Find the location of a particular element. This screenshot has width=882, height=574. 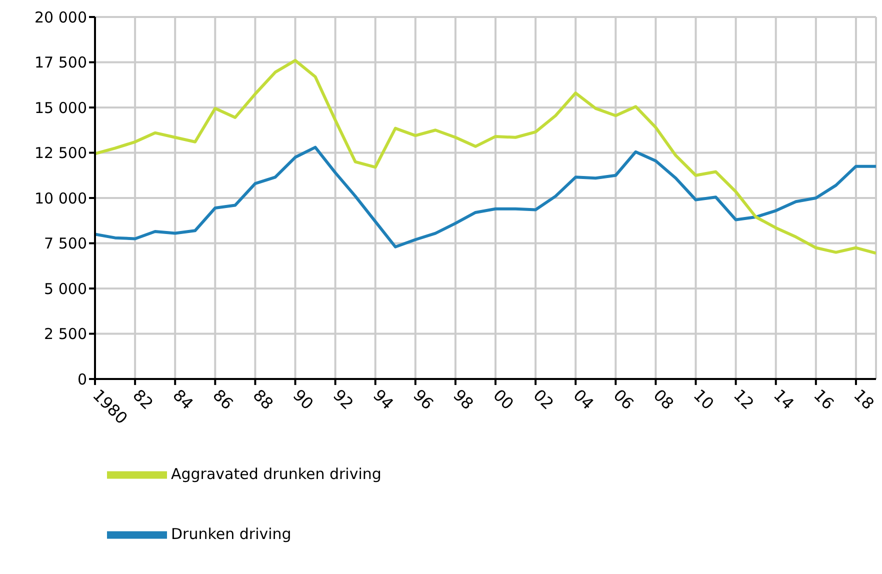

x-tick-label: 86 is located at coordinates (223, 399).